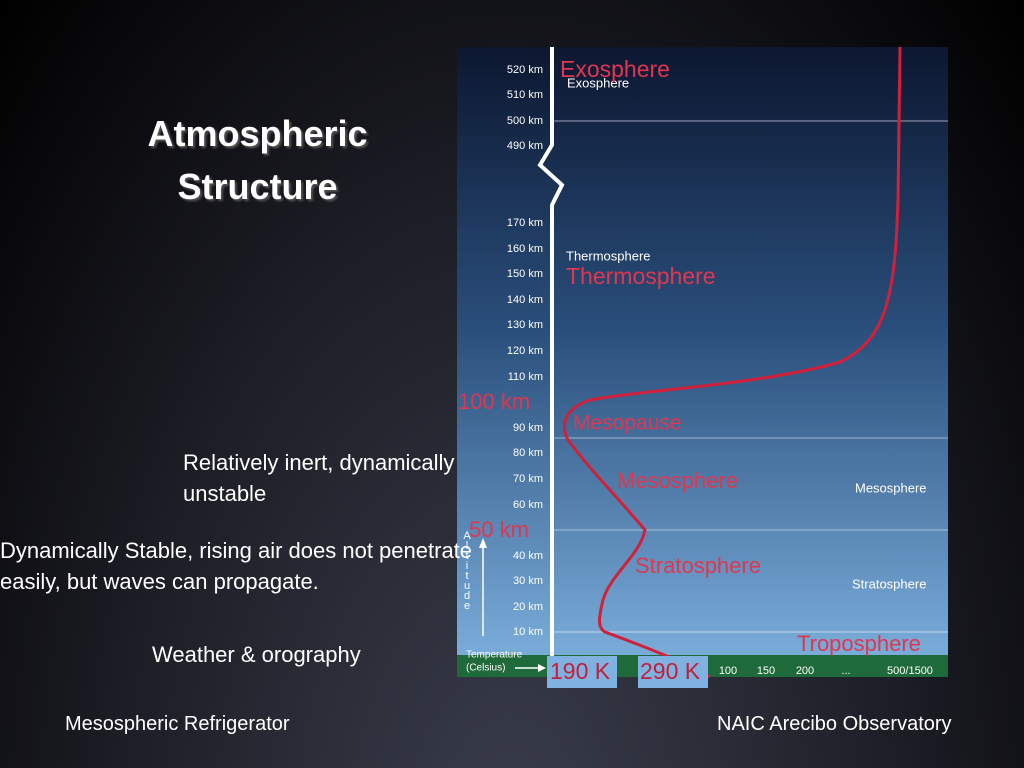  What do you see at coordinates (525, 351) in the screenshot?
I see `altitude-tick-label: 120 km` at bounding box center [525, 351].